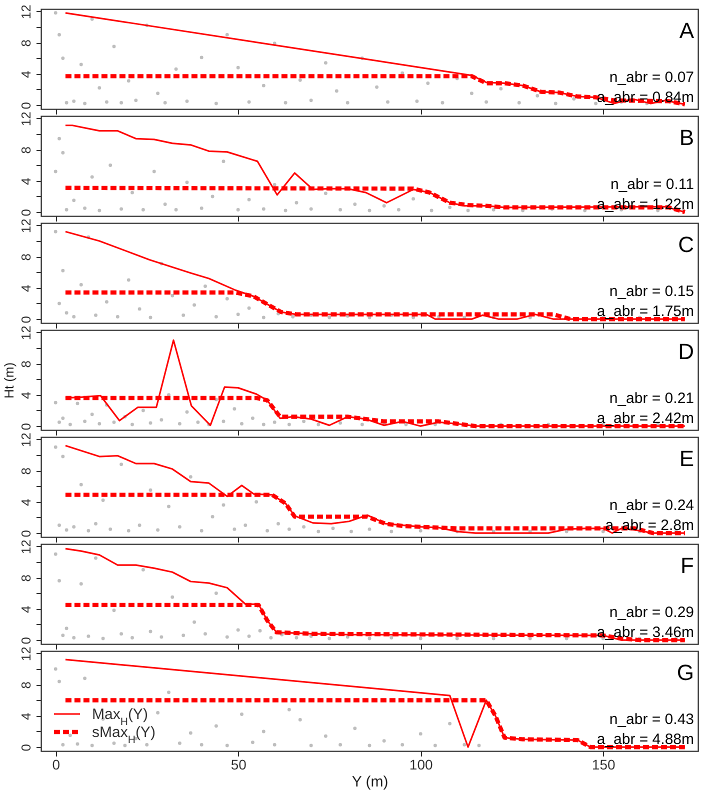 The image size is (709, 809). I want to click on annotation: C, so click(686, 244).